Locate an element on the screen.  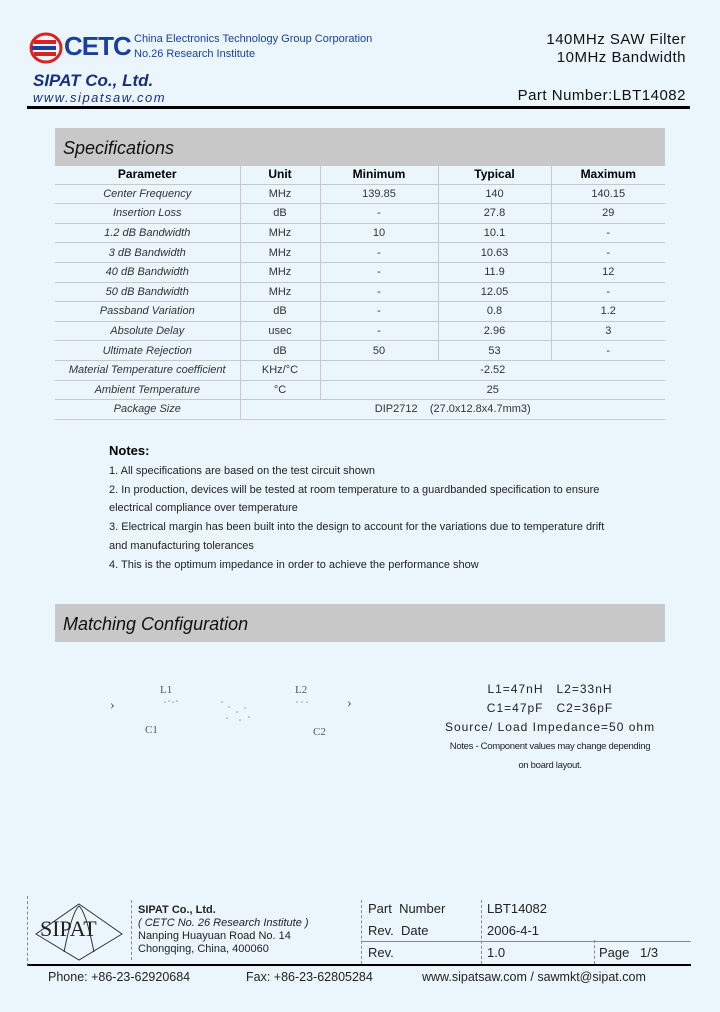
input-arrow-icon: › is located at coordinates (112, 705).